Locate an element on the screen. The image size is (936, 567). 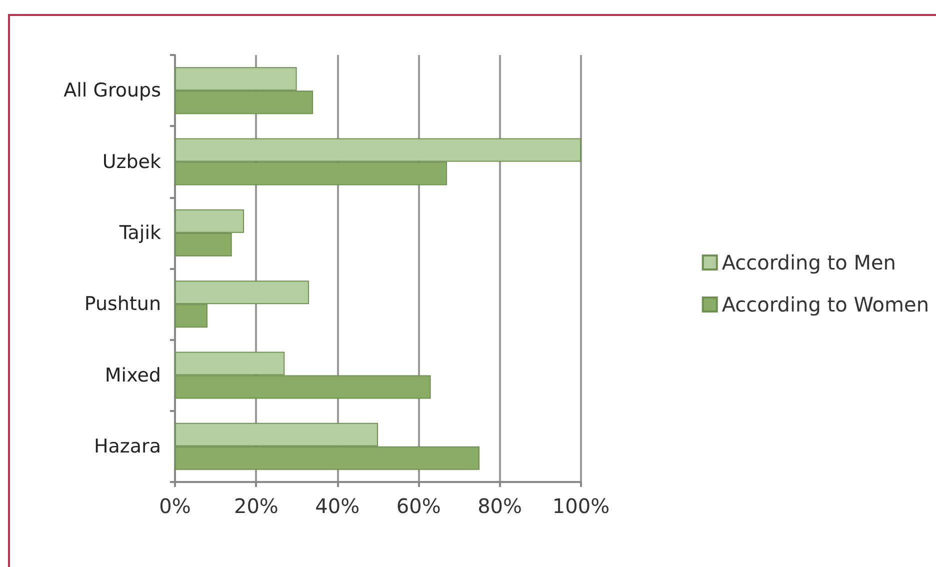
legend-label: According to Women is located at coordinates (826, 304).